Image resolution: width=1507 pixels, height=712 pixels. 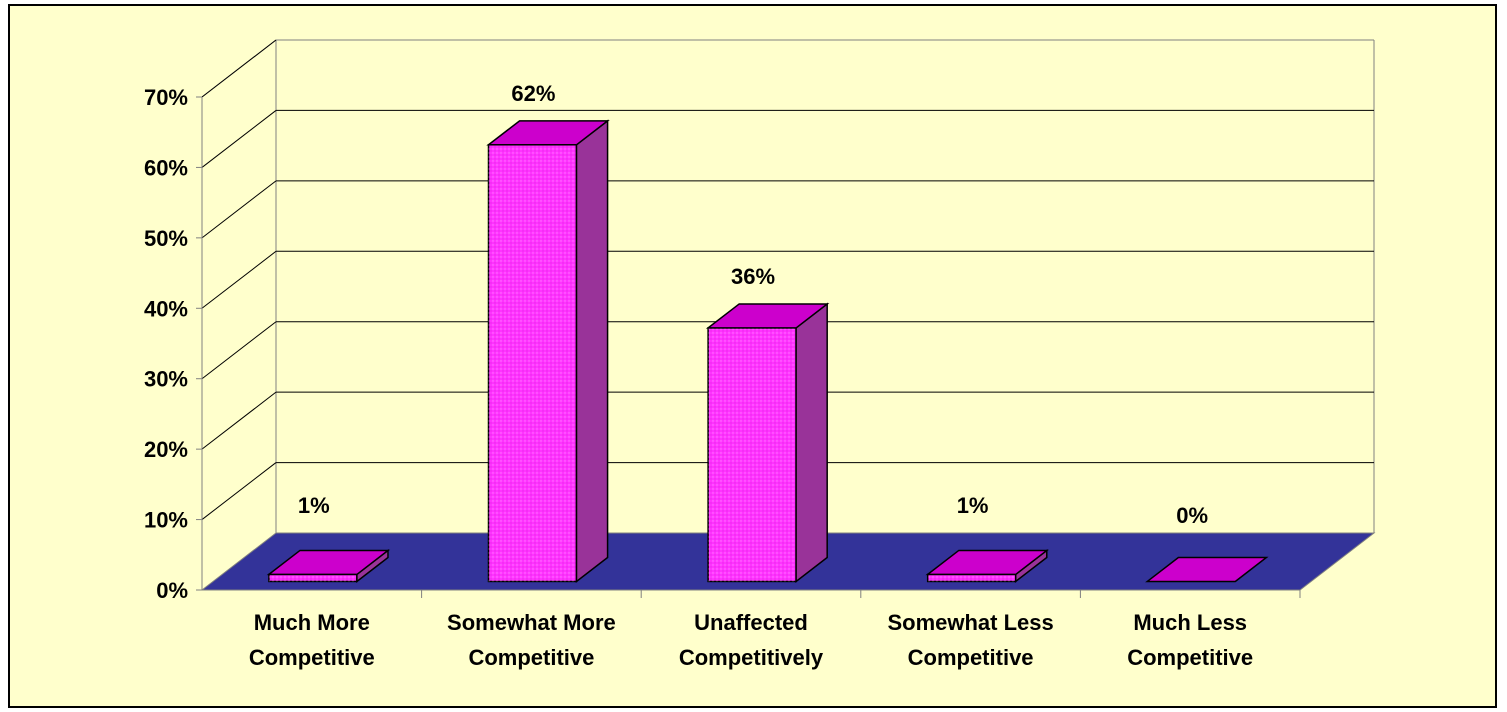 What do you see at coordinates (1190, 622) in the screenshot?
I see `x-tick-label: Much Less` at bounding box center [1190, 622].